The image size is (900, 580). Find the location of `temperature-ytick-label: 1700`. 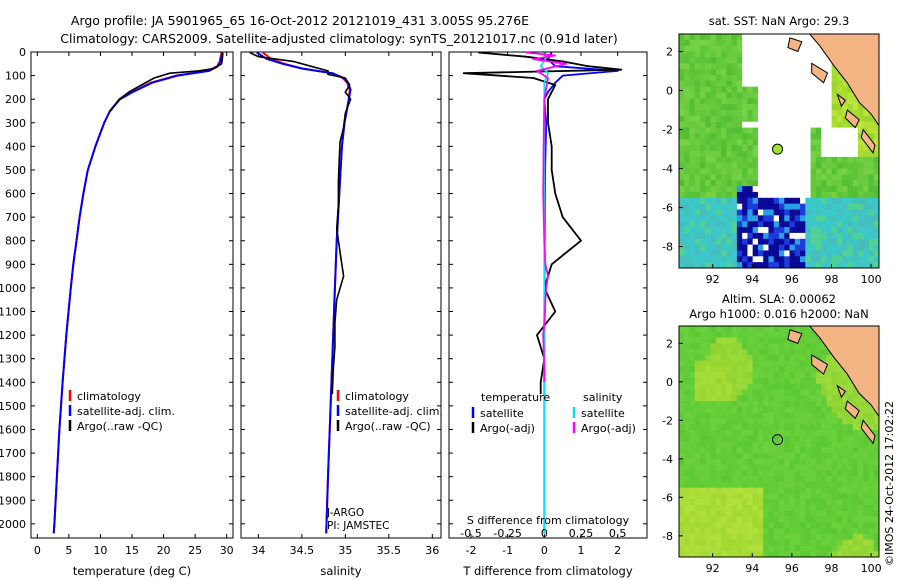

temperature-ytick-label: 1700 is located at coordinates (13, 453).